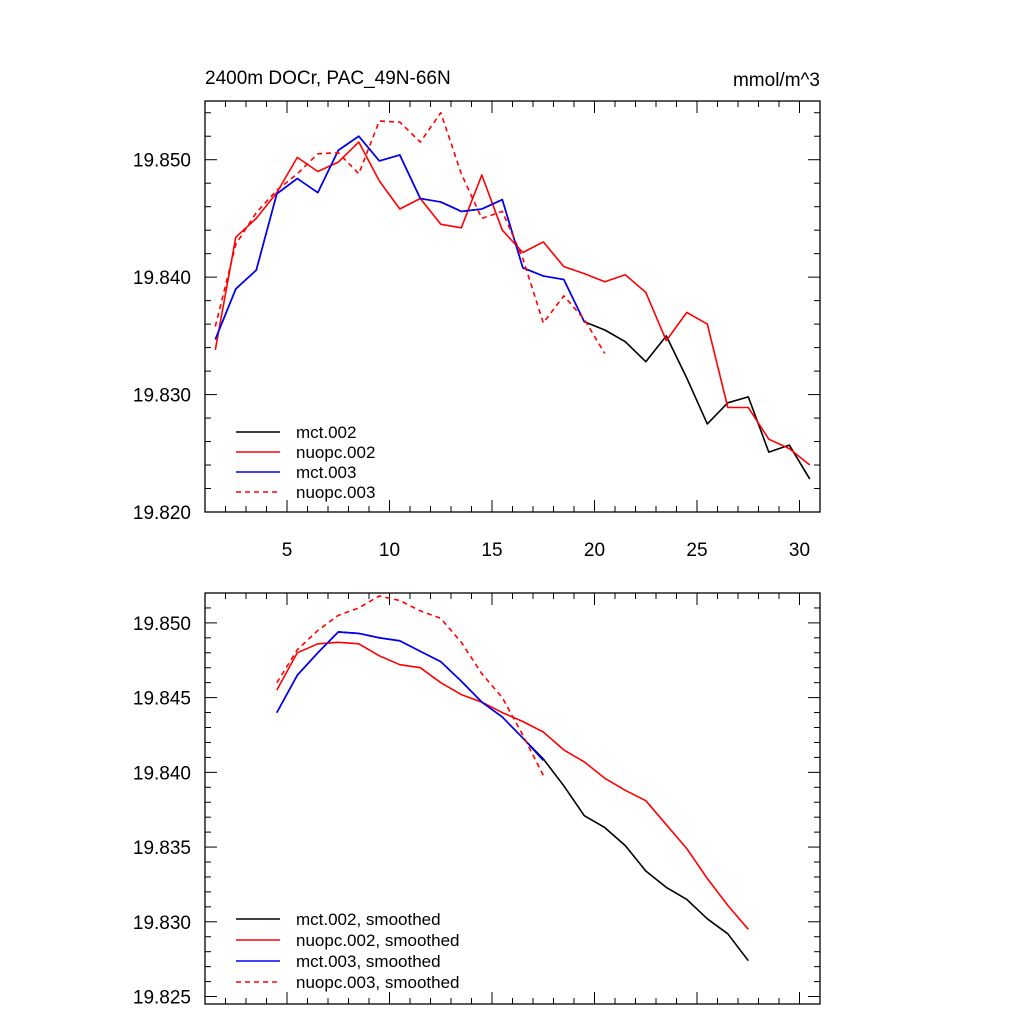 Image resolution: width=1024 pixels, height=1024 pixels. What do you see at coordinates (162, 699) in the screenshot?
I see `bottom-y-tick-label: 19.845` at bounding box center [162, 699].